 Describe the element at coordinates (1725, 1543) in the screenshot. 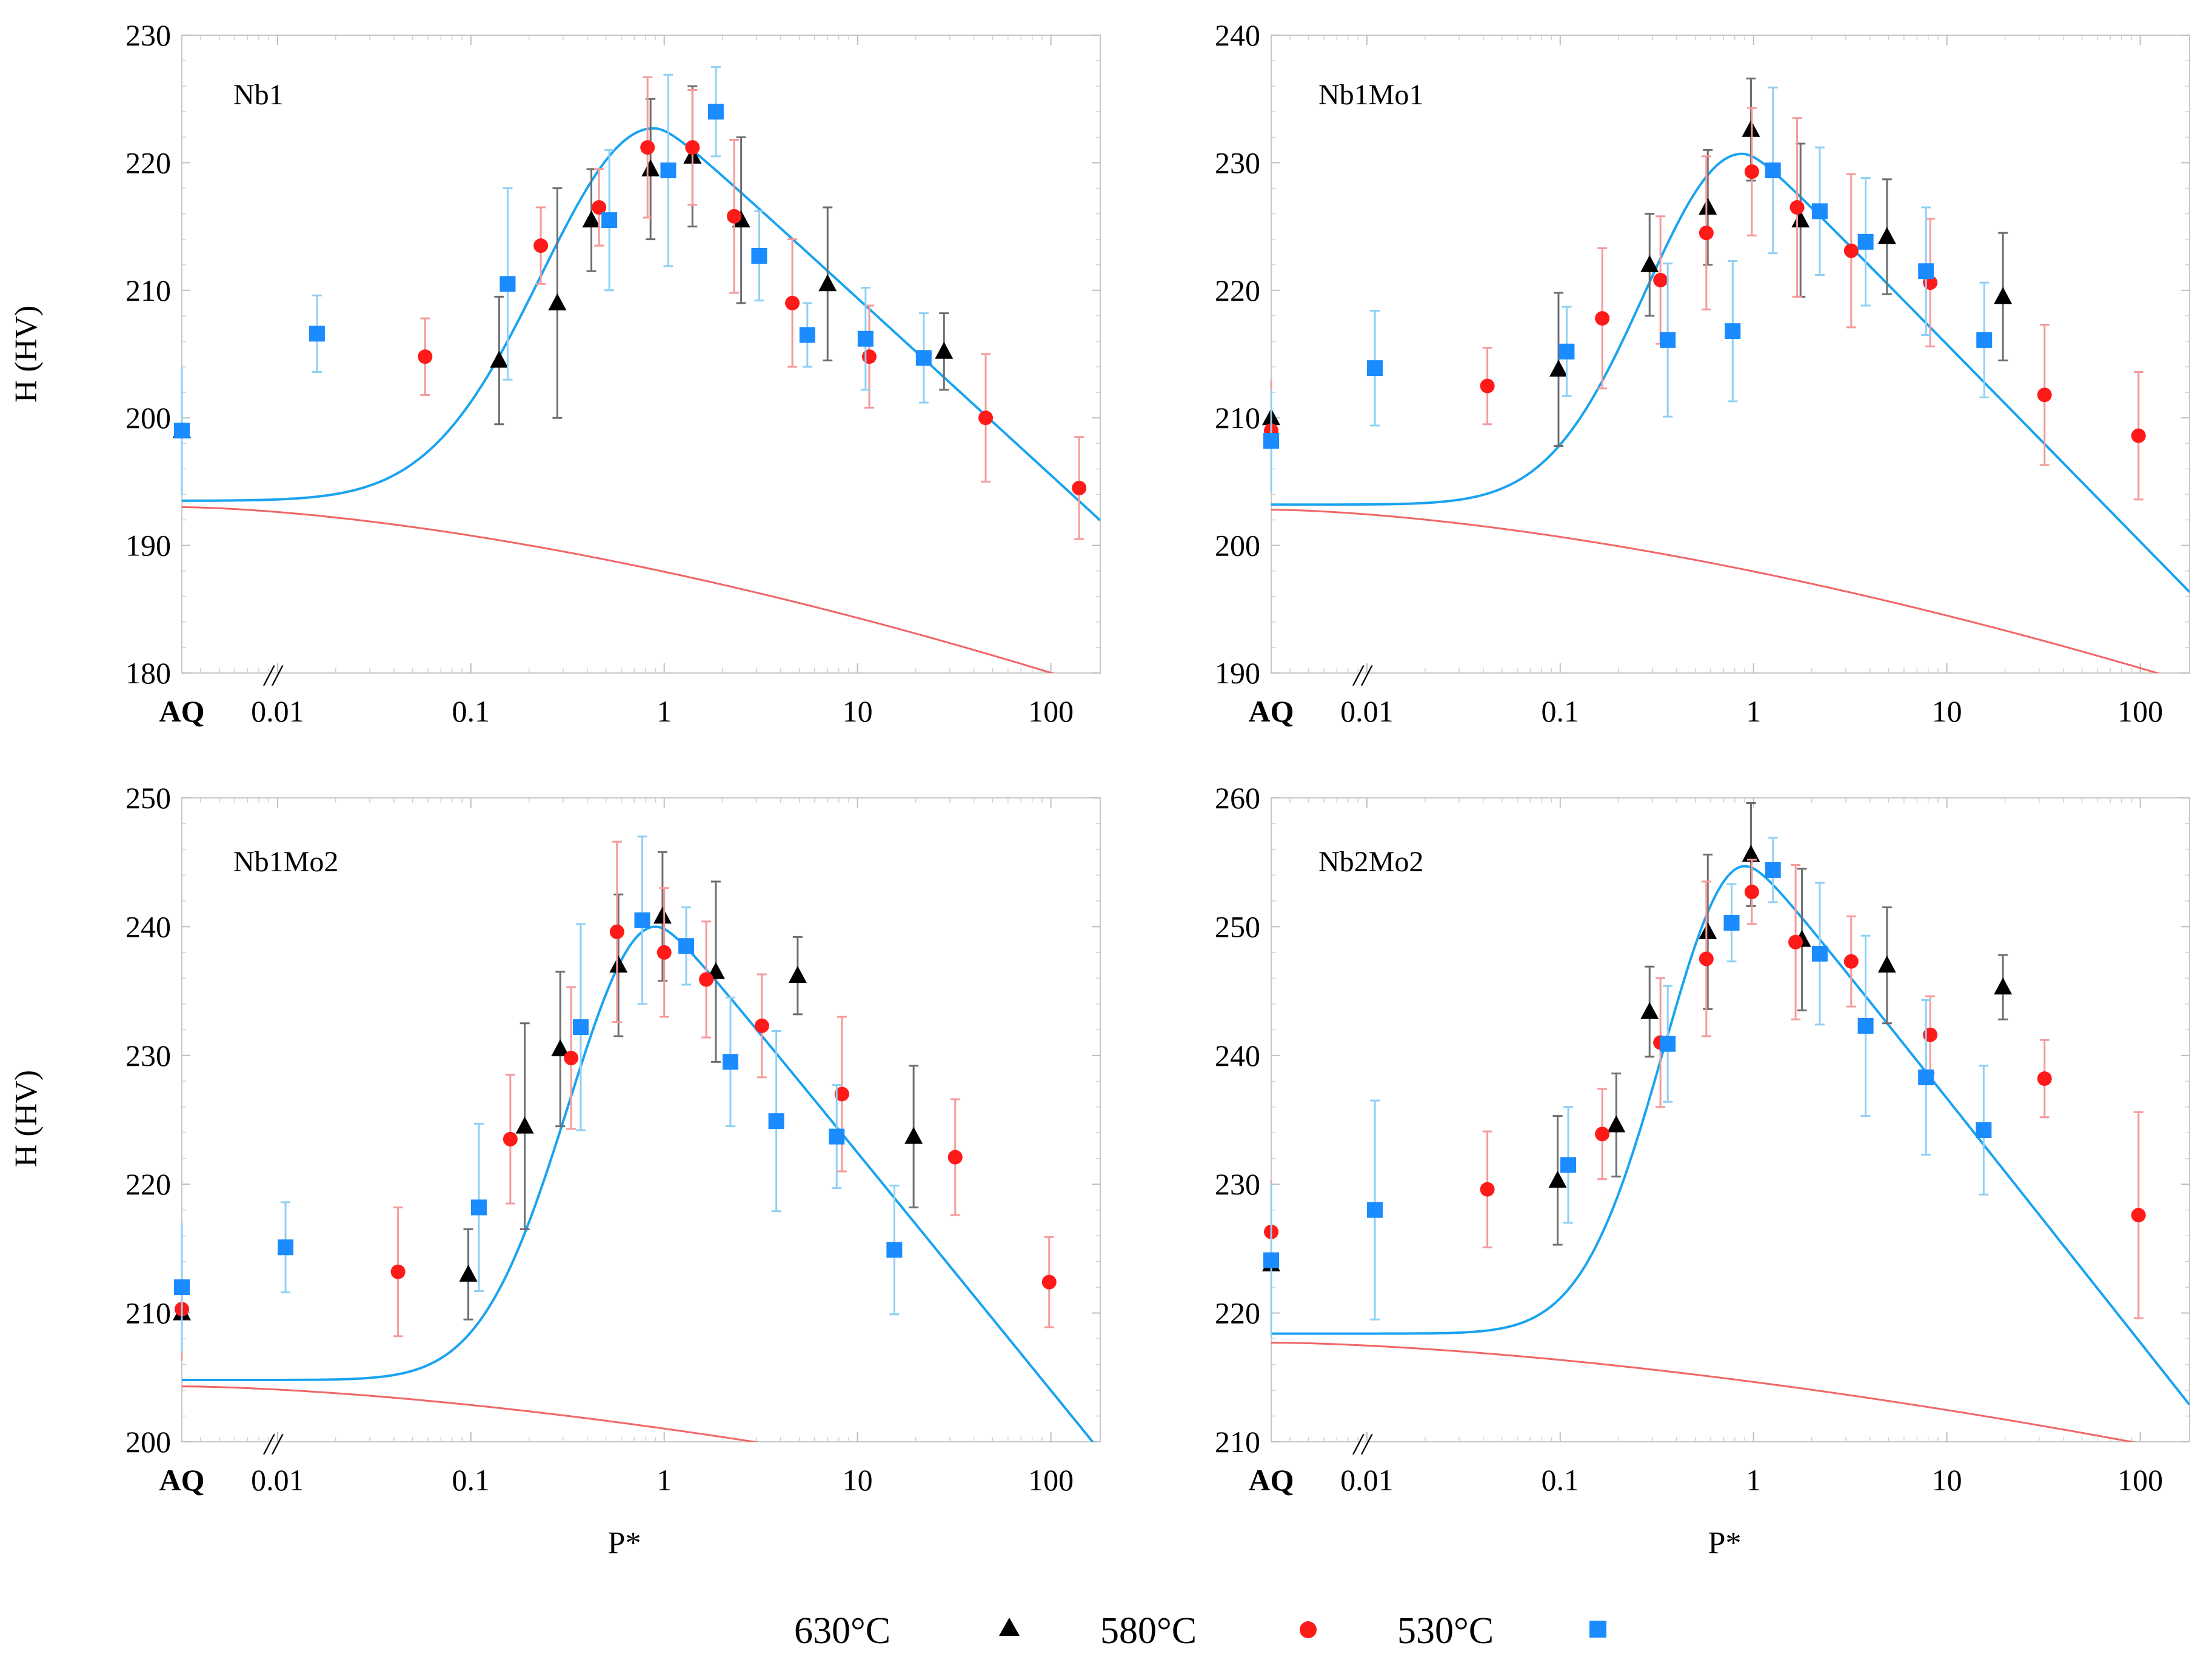

I see `x-axis-title-nb2mo2: P*` at that location.